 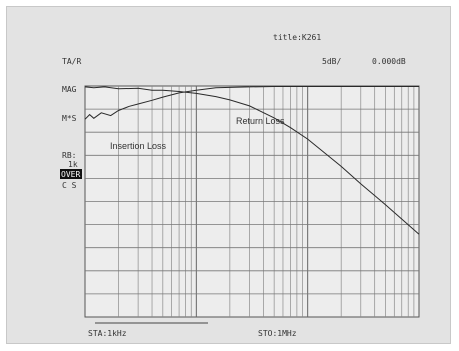 I want to click on cs-label: C S, so click(x=69, y=185).